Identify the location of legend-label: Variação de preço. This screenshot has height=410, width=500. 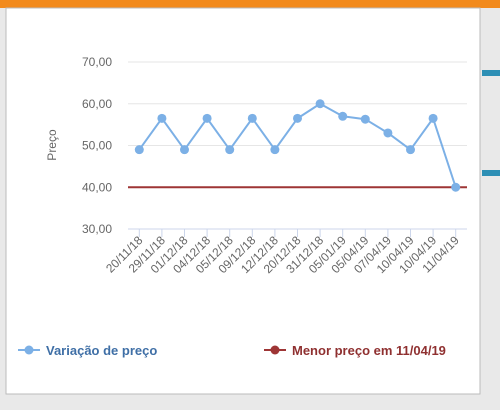
(101, 350).